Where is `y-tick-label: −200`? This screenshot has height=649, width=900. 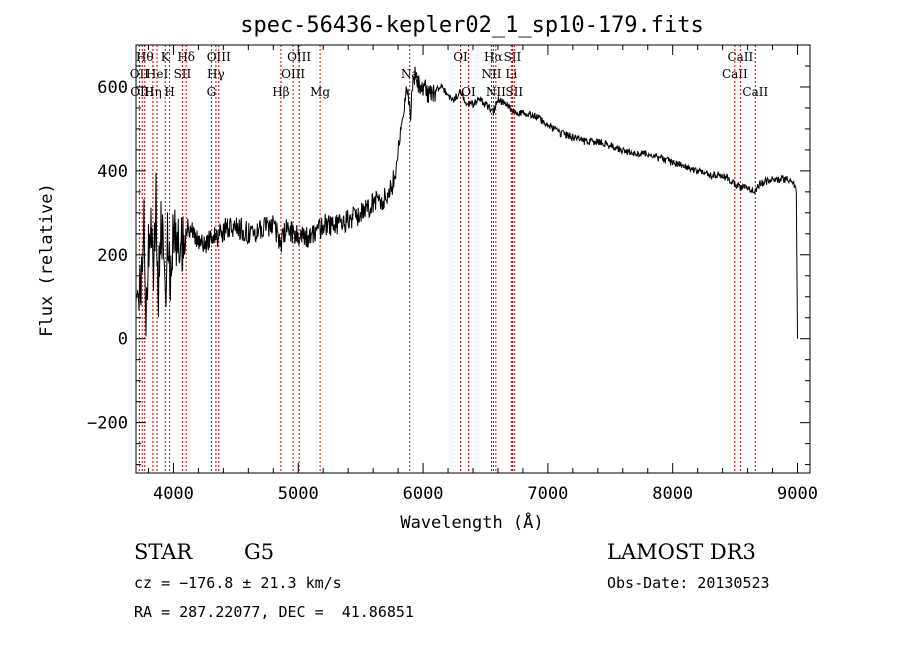
y-tick-label: −200 is located at coordinates (107, 424).